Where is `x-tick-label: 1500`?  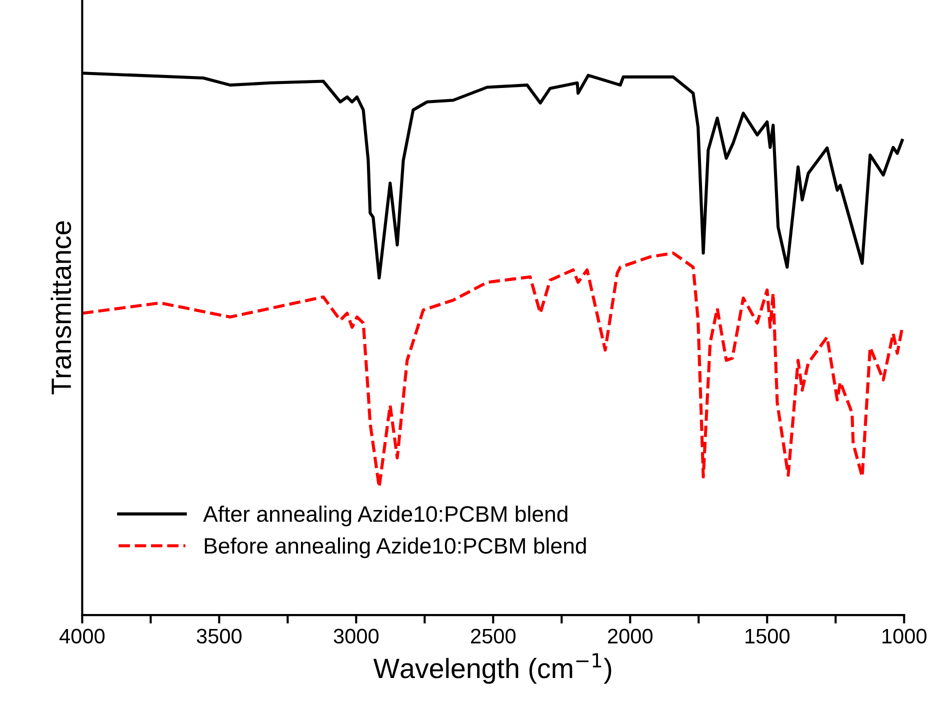 x-tick-label: 1500 is located at coordinates (768, 636).